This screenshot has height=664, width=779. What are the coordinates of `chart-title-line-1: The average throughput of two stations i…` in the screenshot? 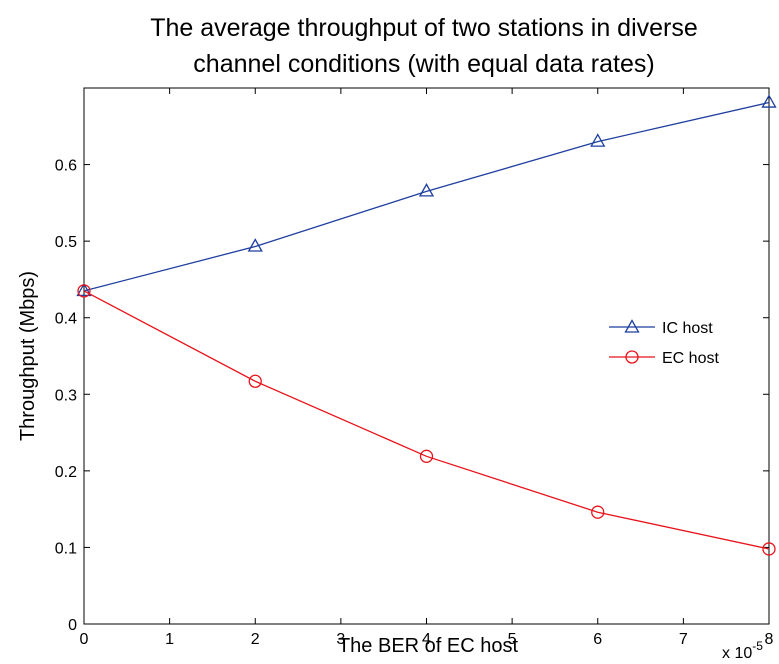 It's located at (424, 28).